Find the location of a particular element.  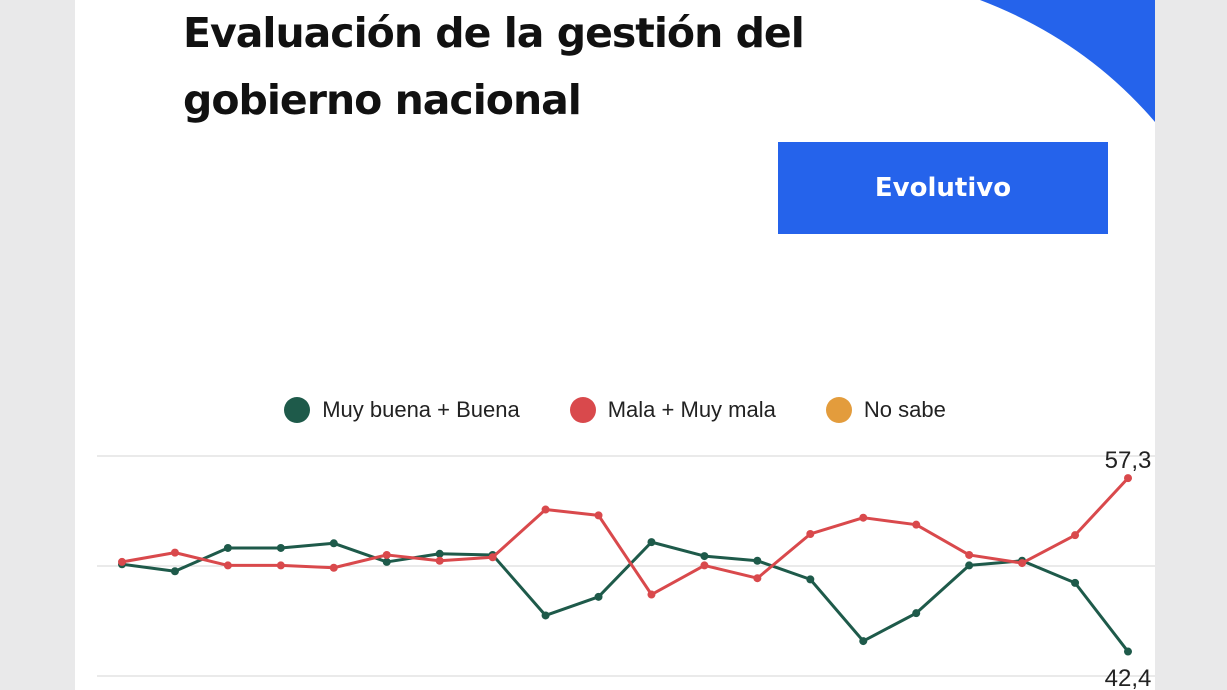

legend-label-unsure: No sabe is located at coordinates (904, 409).